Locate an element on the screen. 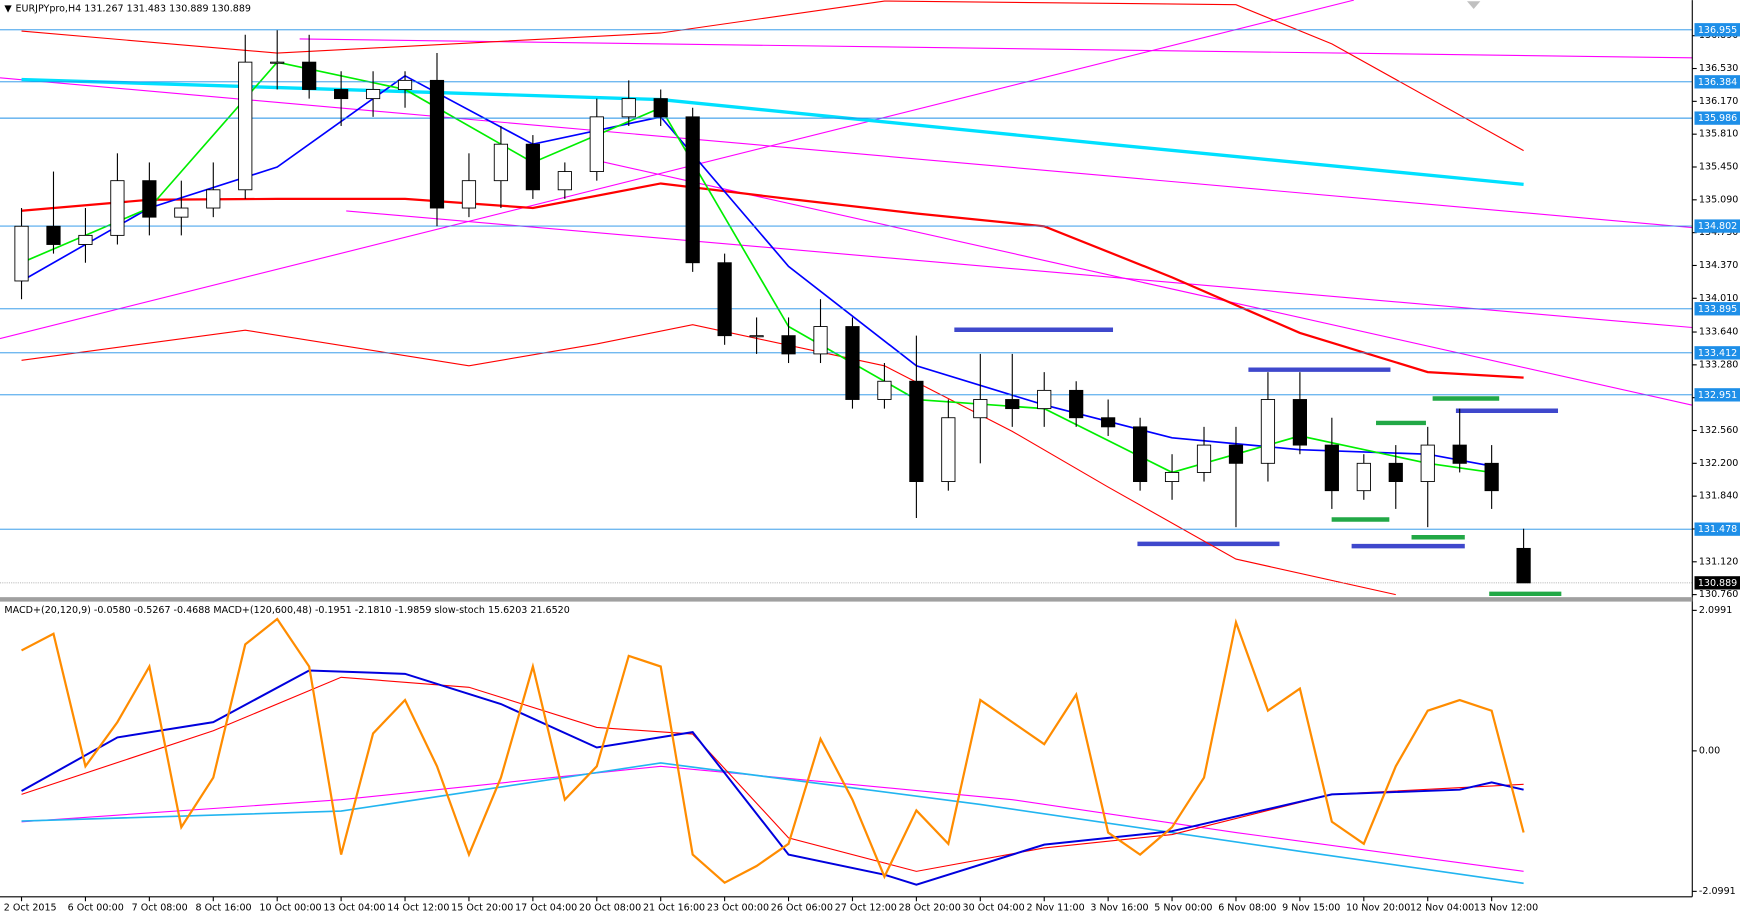  x-tick-label: 26 Oct 06:00 is located at coordinates (802, 907).